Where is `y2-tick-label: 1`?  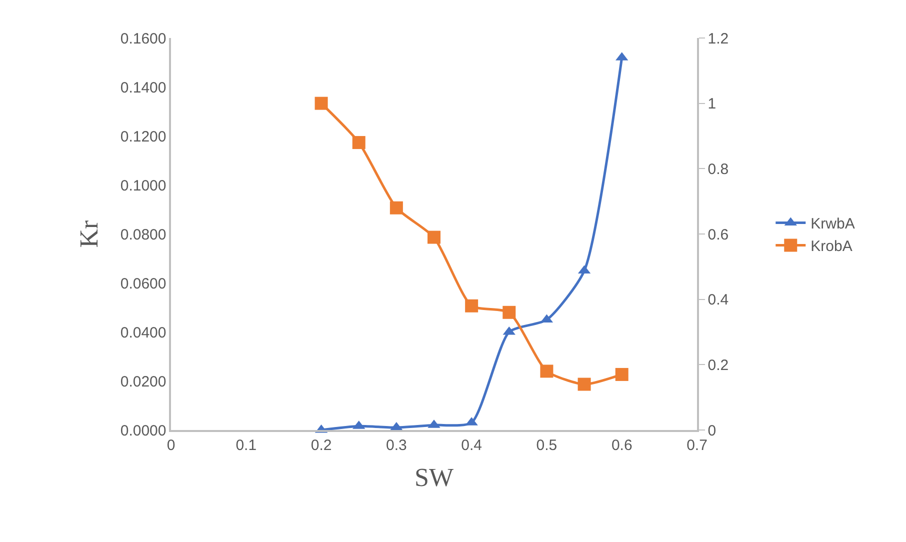
y2-tick-label: 1 is located at coordinates (712, 104).